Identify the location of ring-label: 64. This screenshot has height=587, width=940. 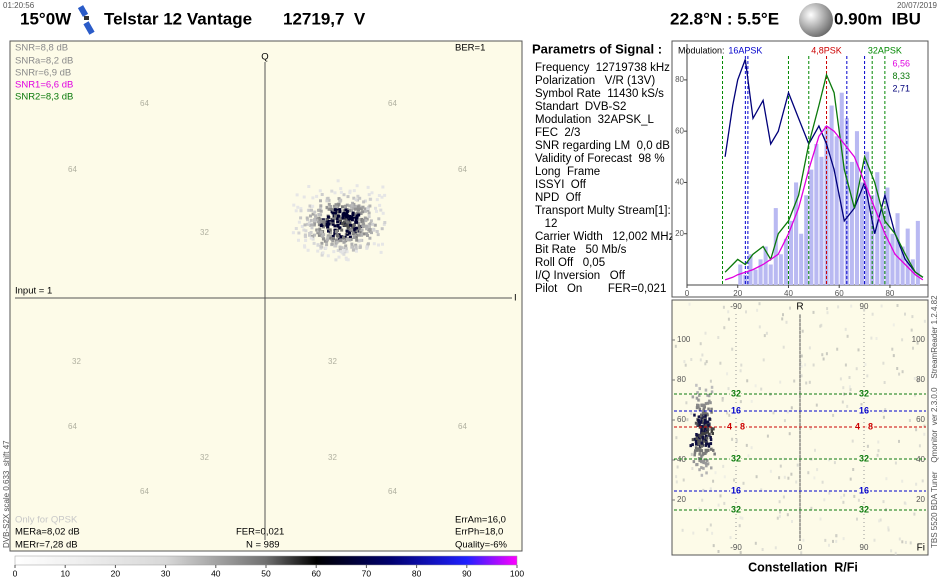
(144, 103).